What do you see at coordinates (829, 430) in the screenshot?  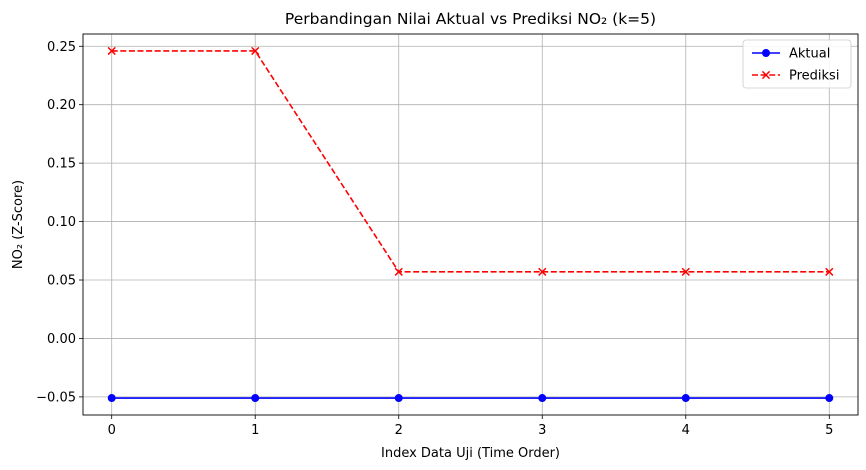 I see `x-tick-label: 5` at bounding box center [829, 430].